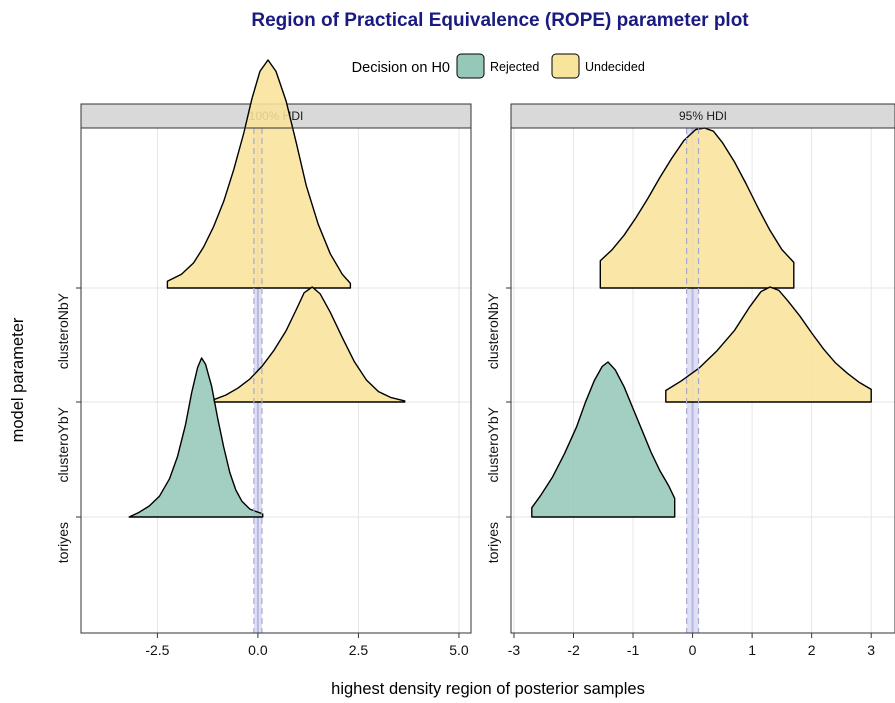 The width and height of the screenshot is (895, 703). I want to click on x-tick-label: -2, so click(573, 650).